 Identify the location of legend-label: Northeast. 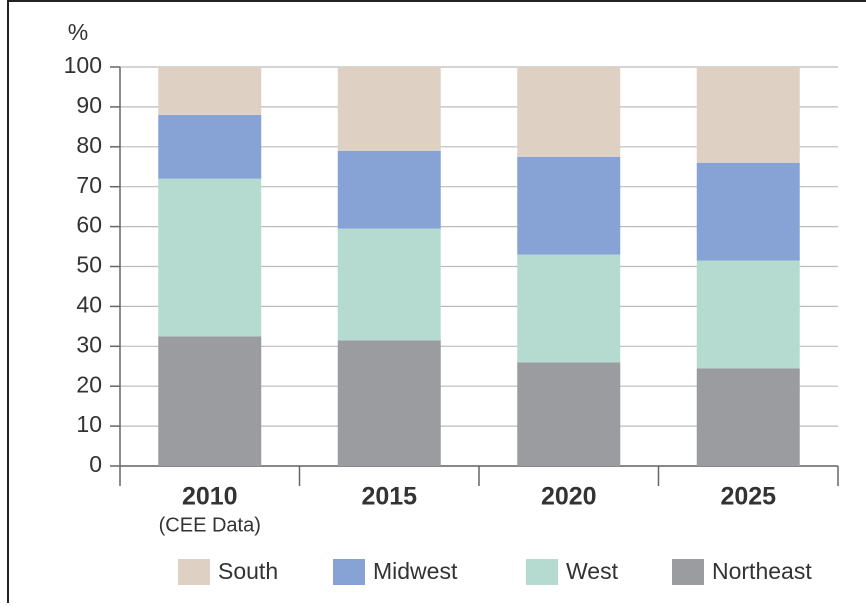
(762, 571).